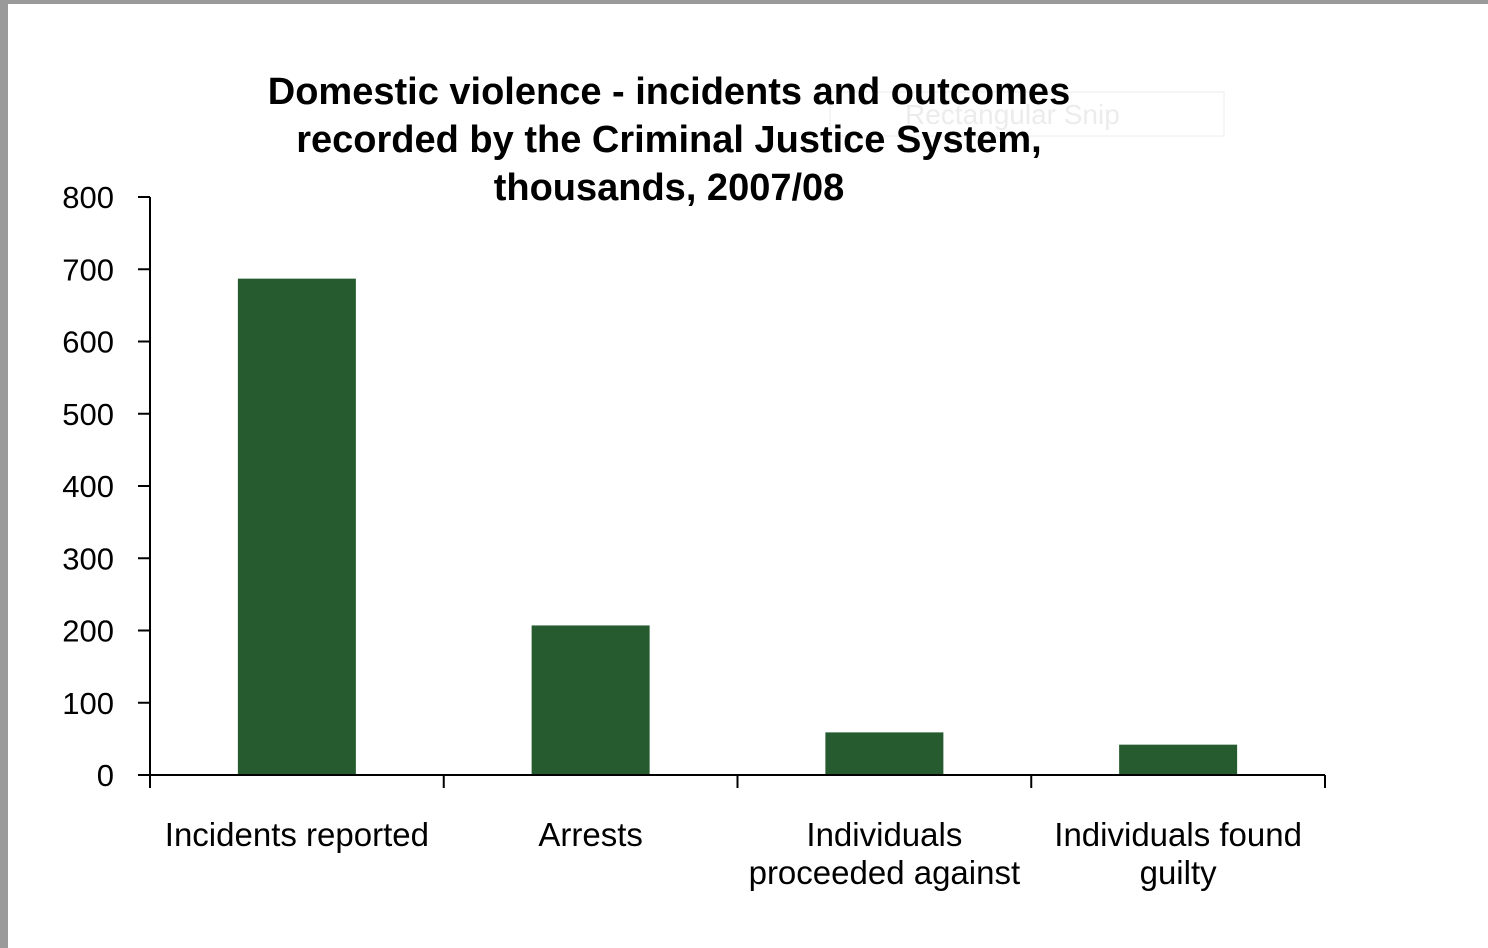 Image resolution: width=1488 pixels, height=948 pixels. Describe the element at coordinates (1012, 114) in the screenshot. I see `snip-overlay-label: Rectangular Snip` at that location.